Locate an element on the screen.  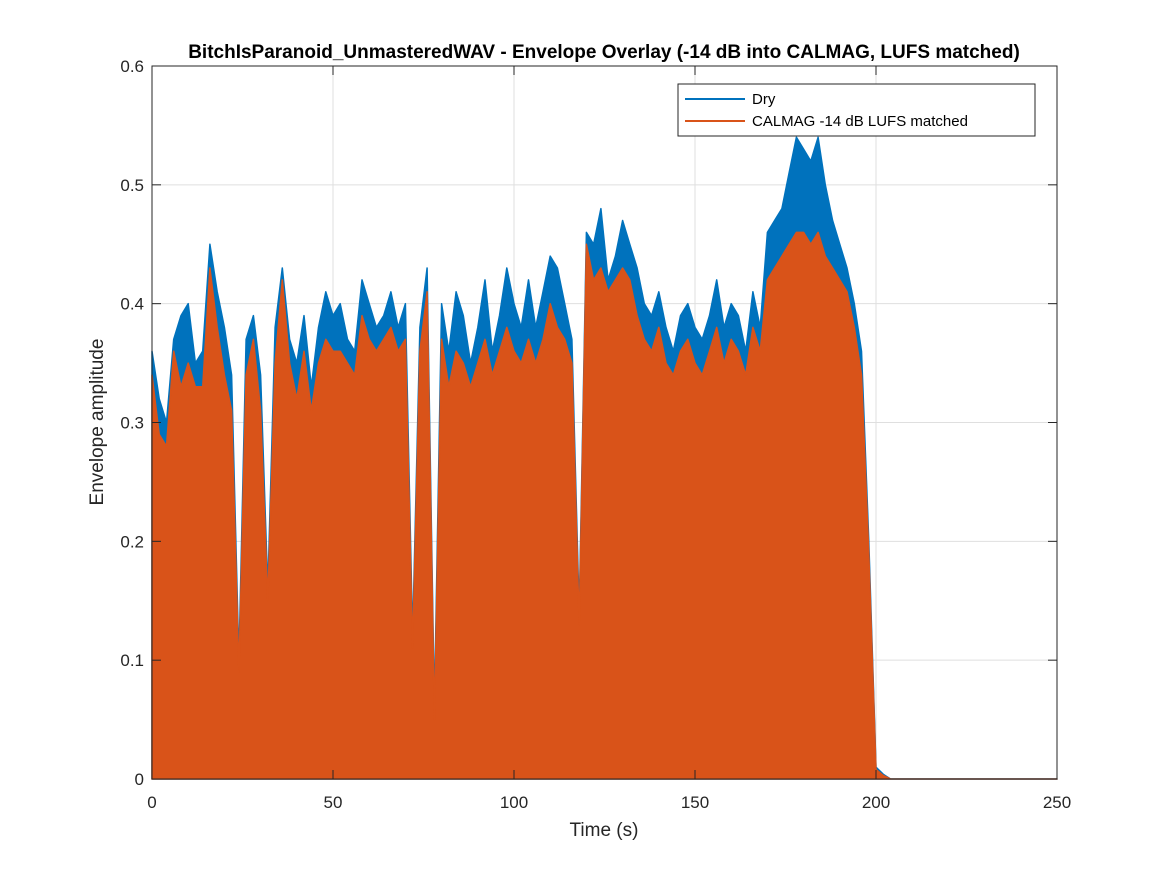
legend-label-calmag: CALMAG -14 dB LUFS matched is located at coordinates (860, 121).